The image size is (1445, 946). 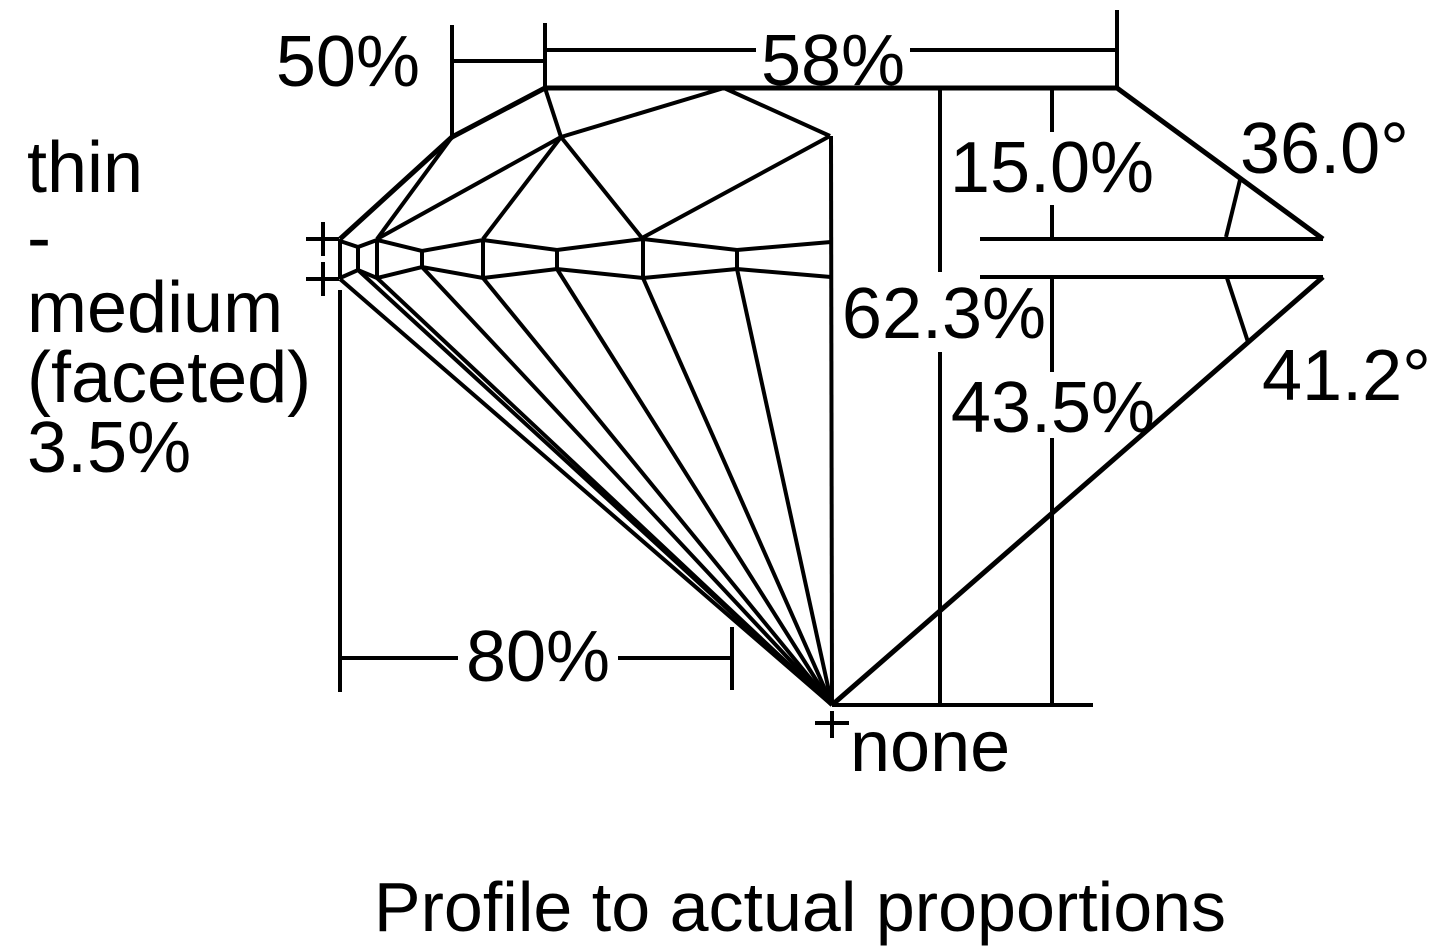 I want to click on crown-outline-left-lower, so click(x=396, y=188).